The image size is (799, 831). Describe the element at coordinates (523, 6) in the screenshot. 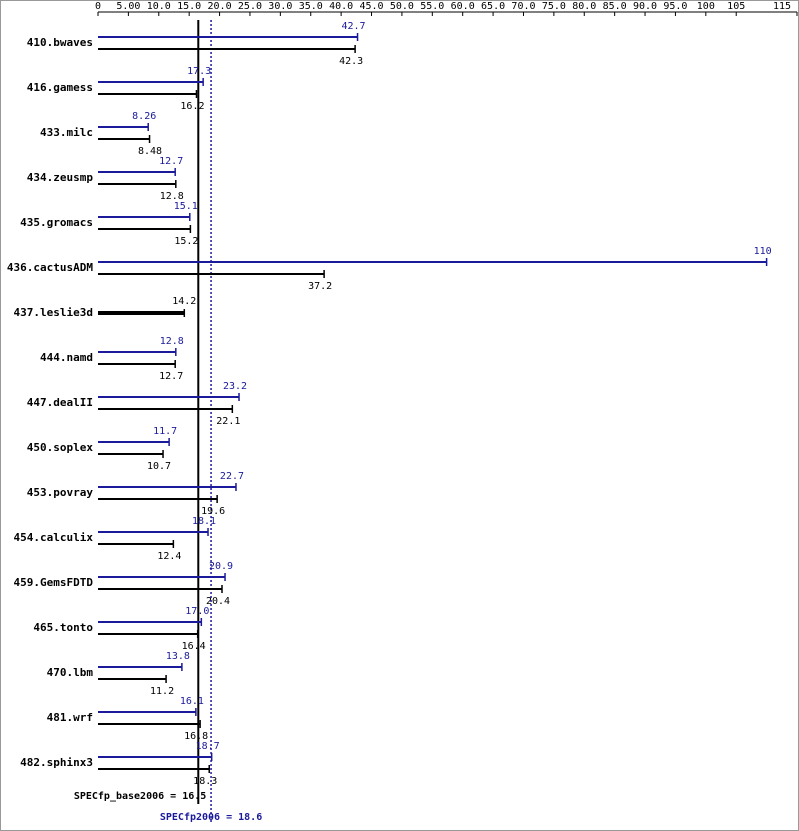

I see `x-tick-label: 70.0` at that location.